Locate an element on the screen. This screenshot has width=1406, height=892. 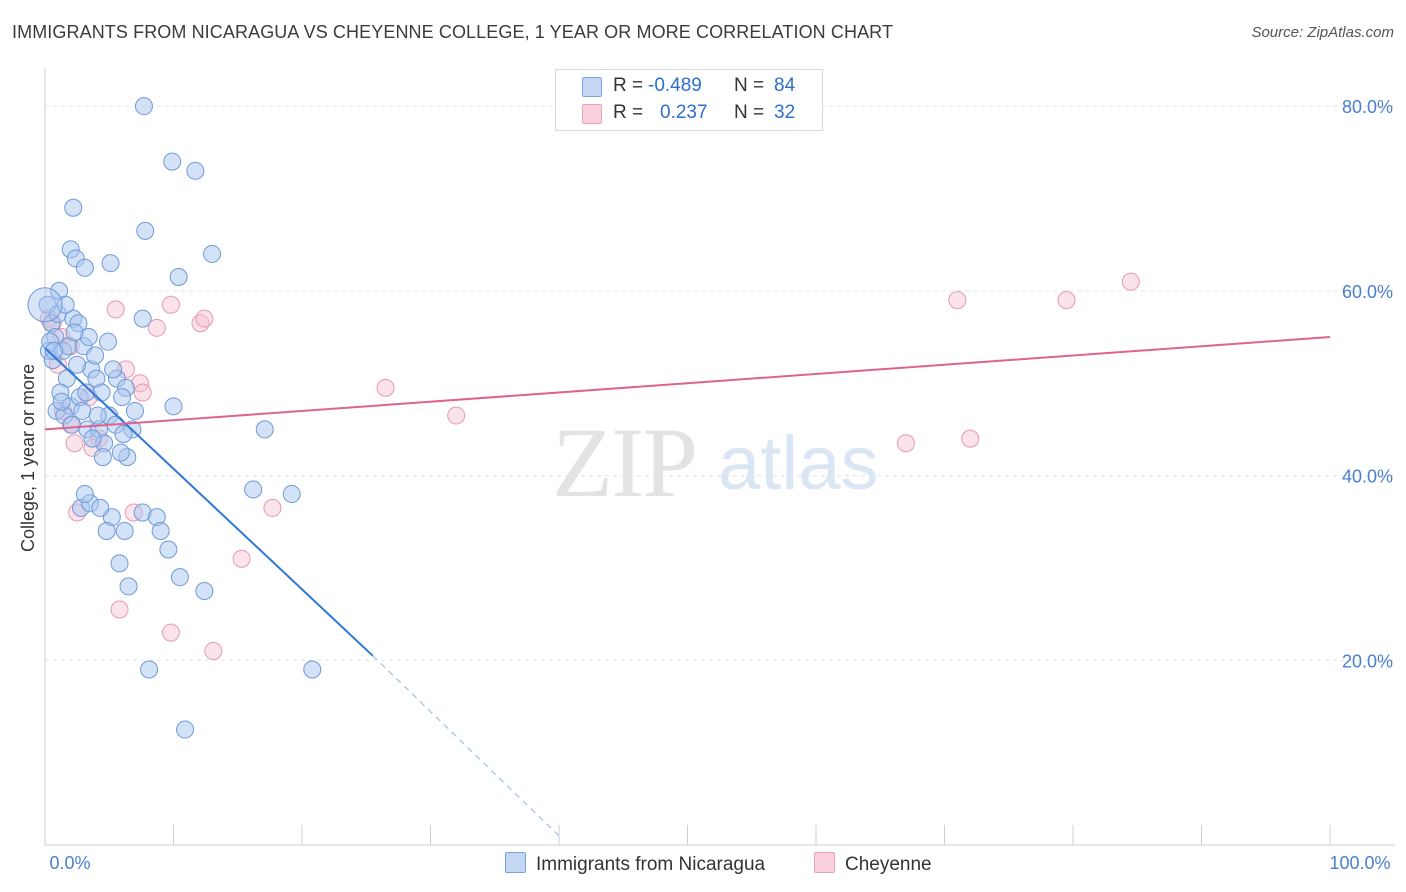
legend-r-value: -0.489 is located at coordinates (675, 85).